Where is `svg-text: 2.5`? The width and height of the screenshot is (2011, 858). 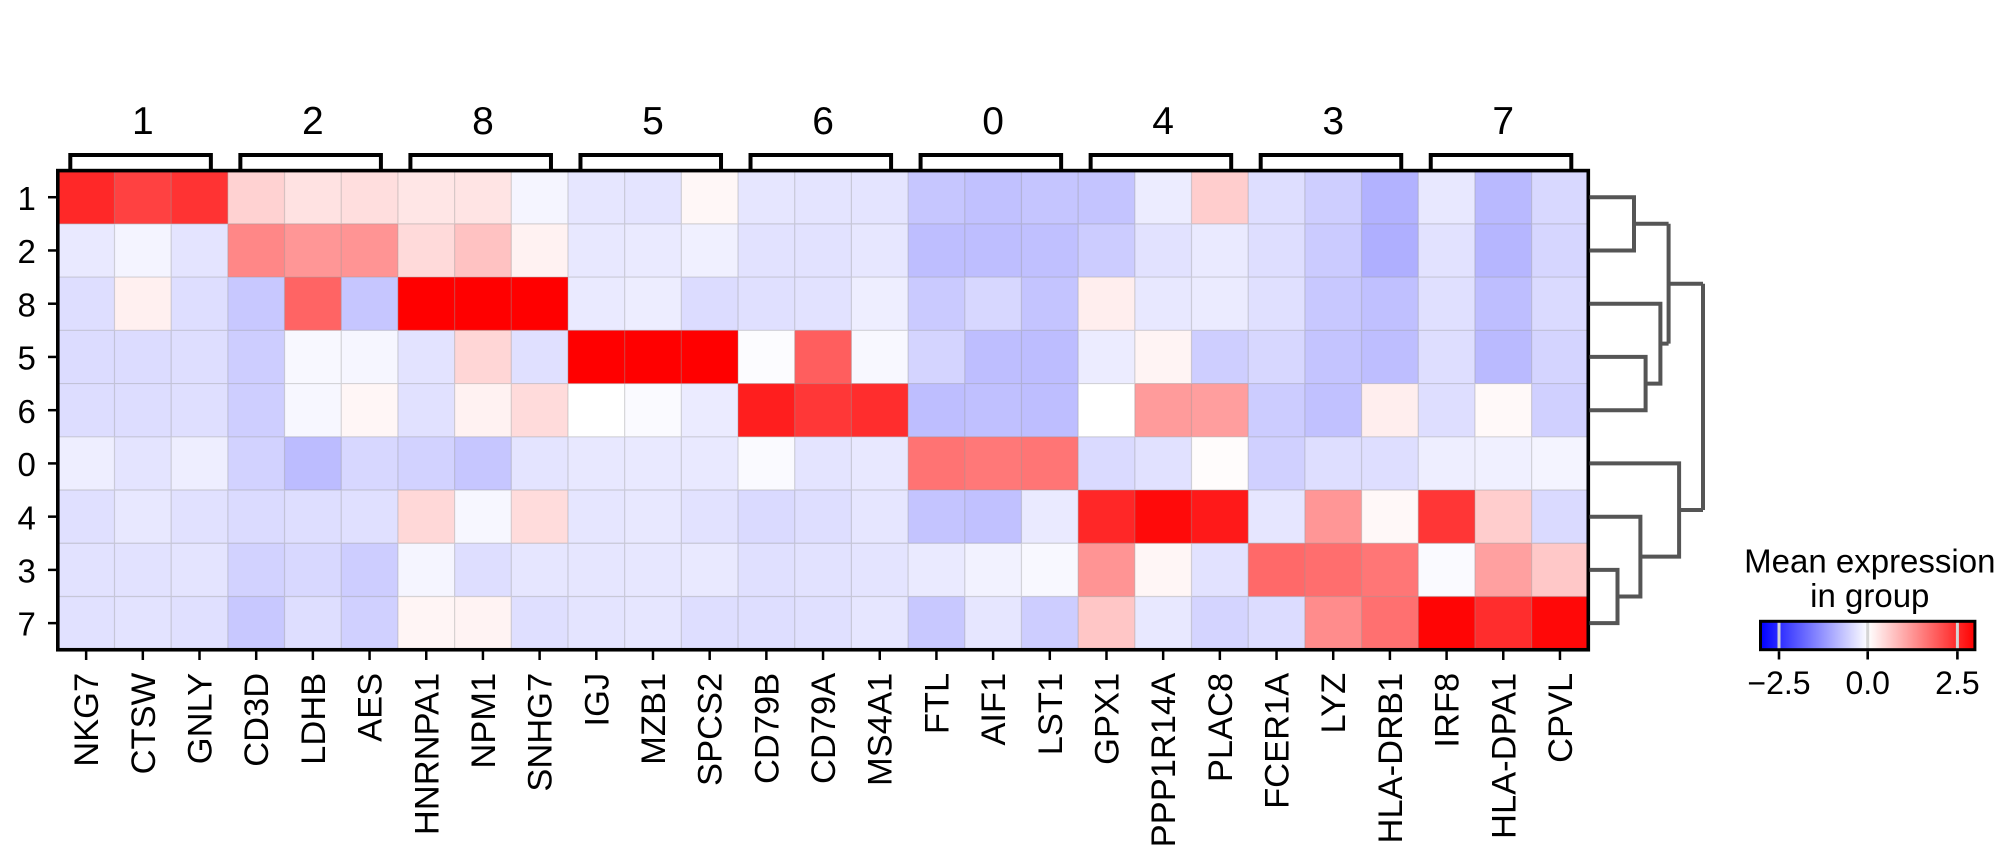
svg-text: 2.5 is located at coordinates (1957, 683).